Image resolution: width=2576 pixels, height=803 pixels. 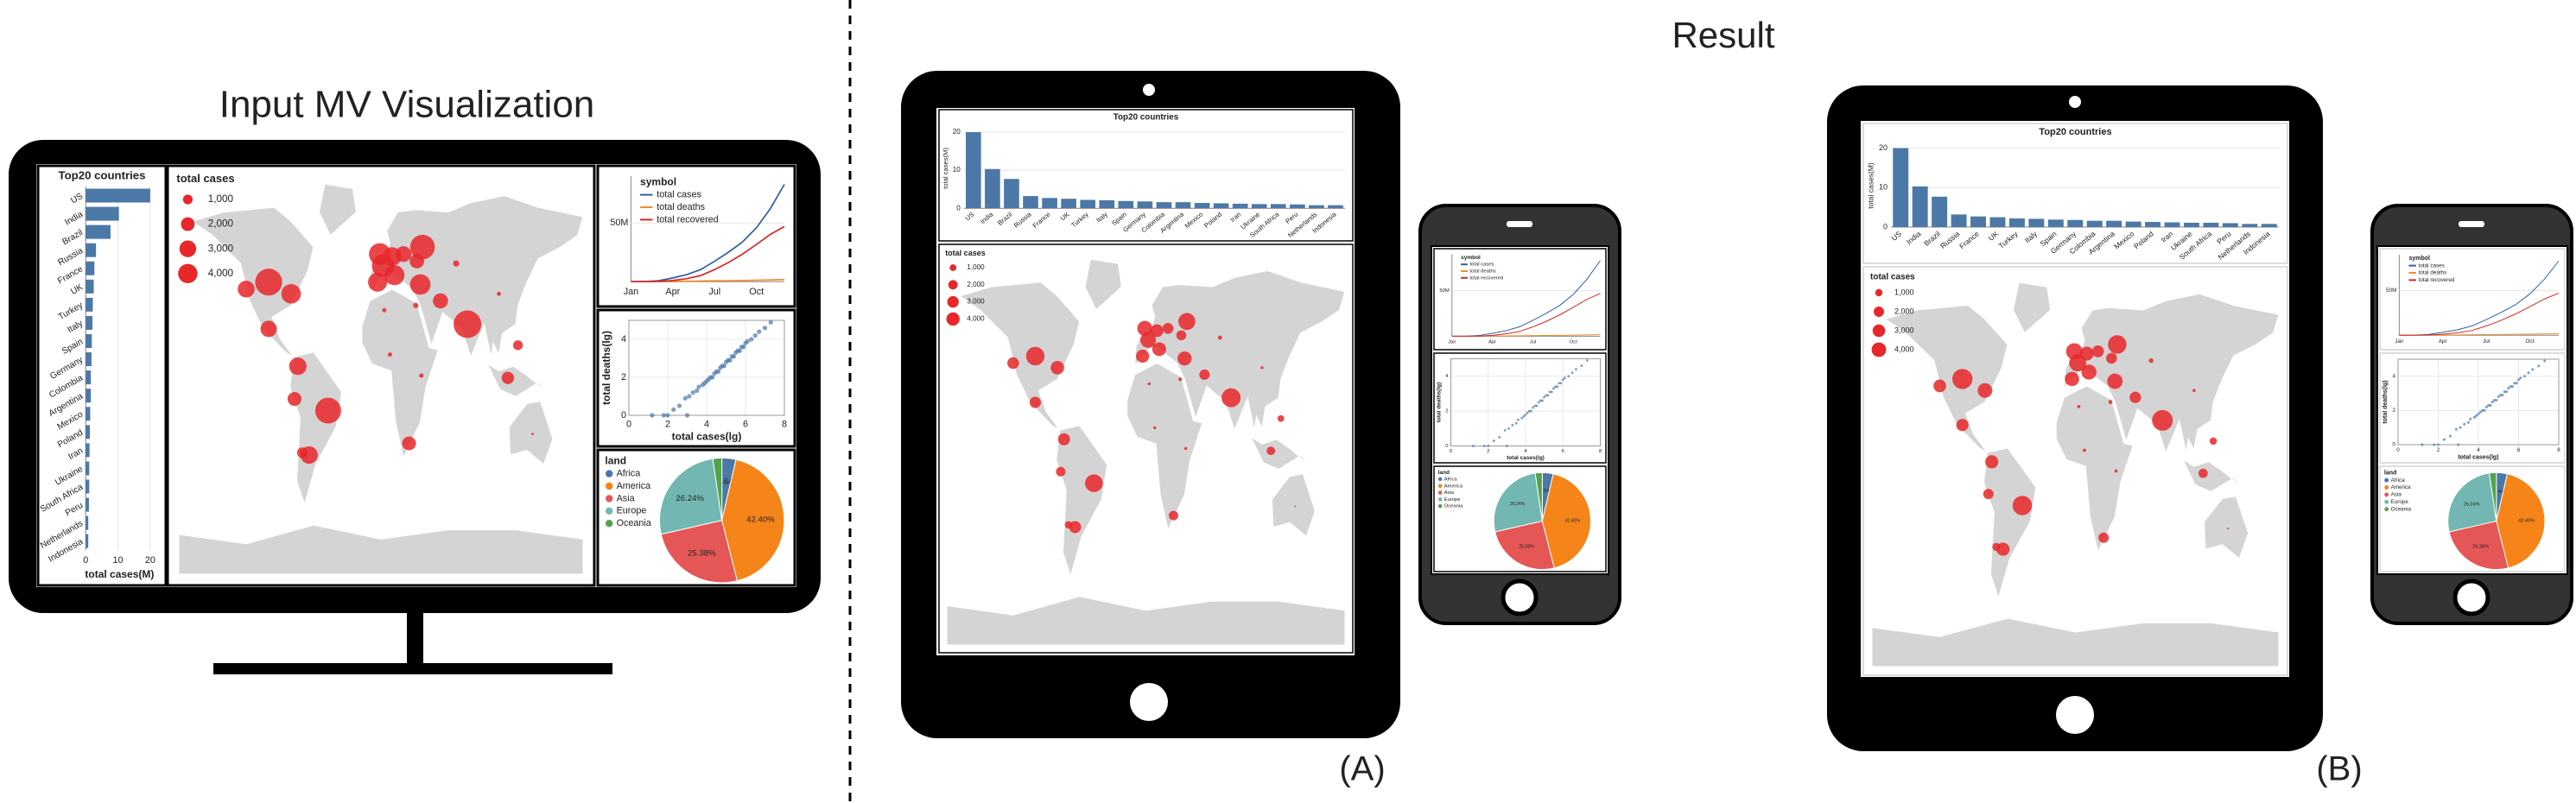 I want to click on y-tick-label: 4, so click(x=2393, y=376).